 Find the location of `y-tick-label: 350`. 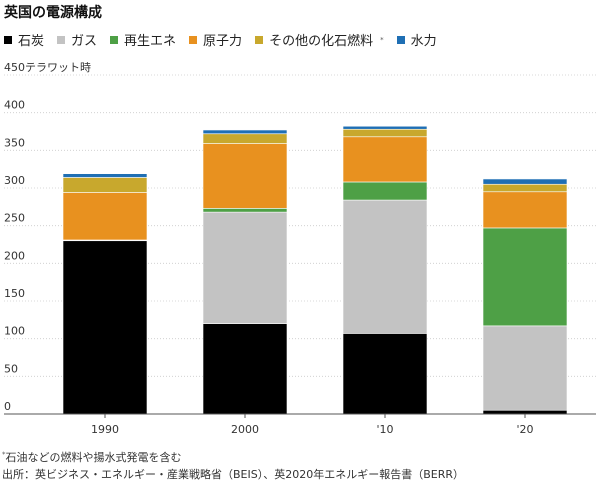

y-tick-label: 350 is located at coordinates (14, 142).